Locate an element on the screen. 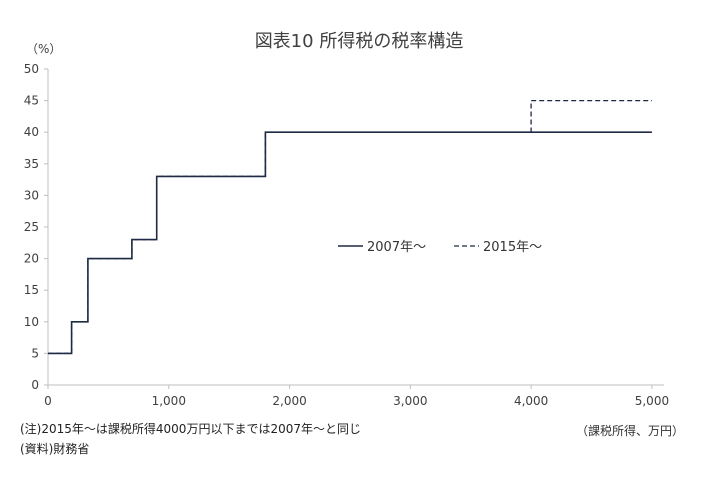  x-tick-label: 1,000 is located at coordinates (169, 401).